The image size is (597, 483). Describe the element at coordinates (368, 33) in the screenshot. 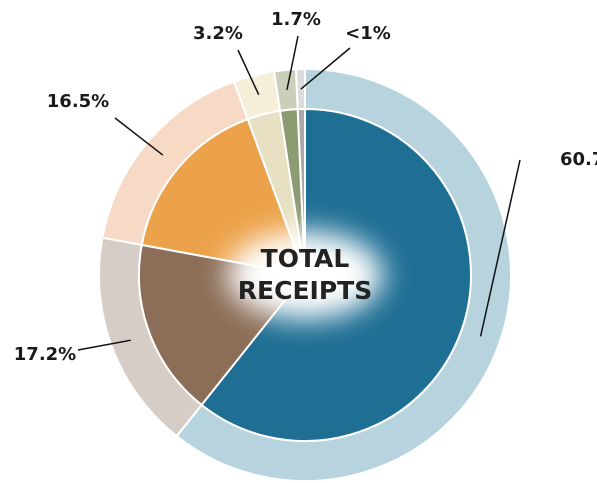

I see `data-label: <1%` at that location.